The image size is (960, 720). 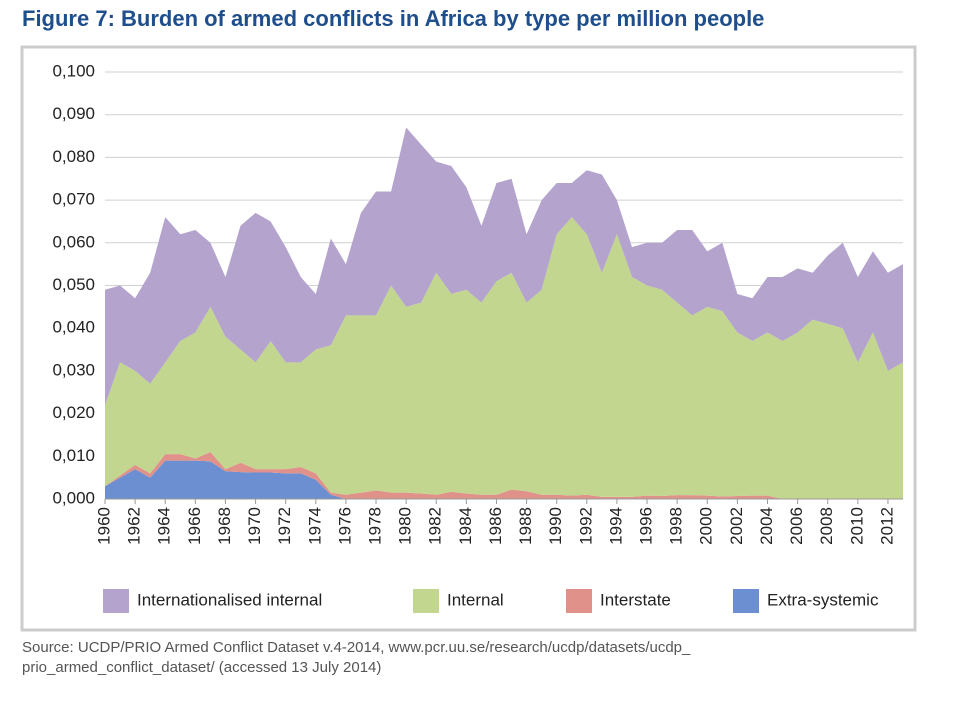 What do you see at coordinates (284, 526) in the screenshot?
I see `x-tick-label: 1972` at bounding box center [284, 526].